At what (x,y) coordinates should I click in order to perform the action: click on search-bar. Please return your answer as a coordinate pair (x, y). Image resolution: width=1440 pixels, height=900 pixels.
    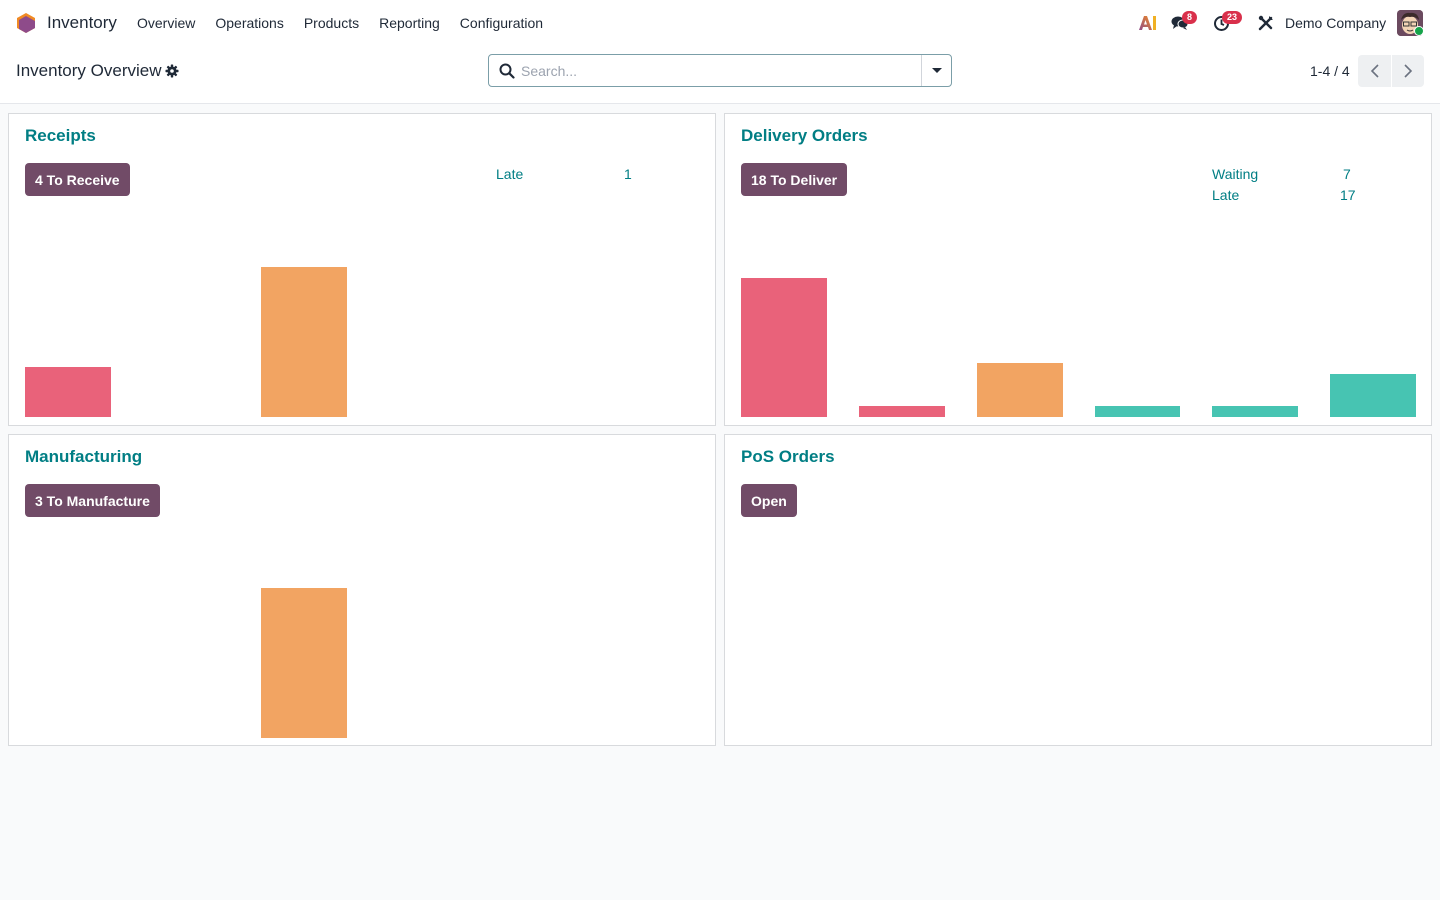
    Looking at the image, I should click on (720, 70).